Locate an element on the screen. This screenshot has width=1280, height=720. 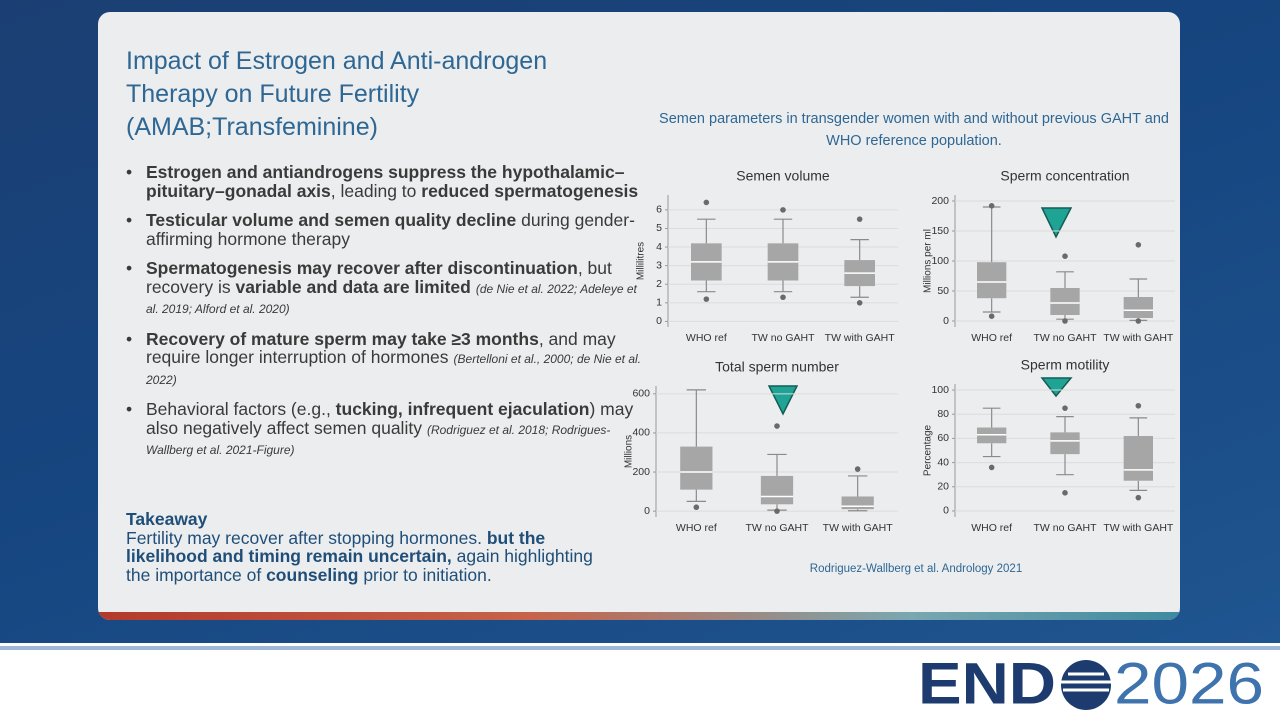
y-tick-label: 150 is located at coordinates (940, 231).